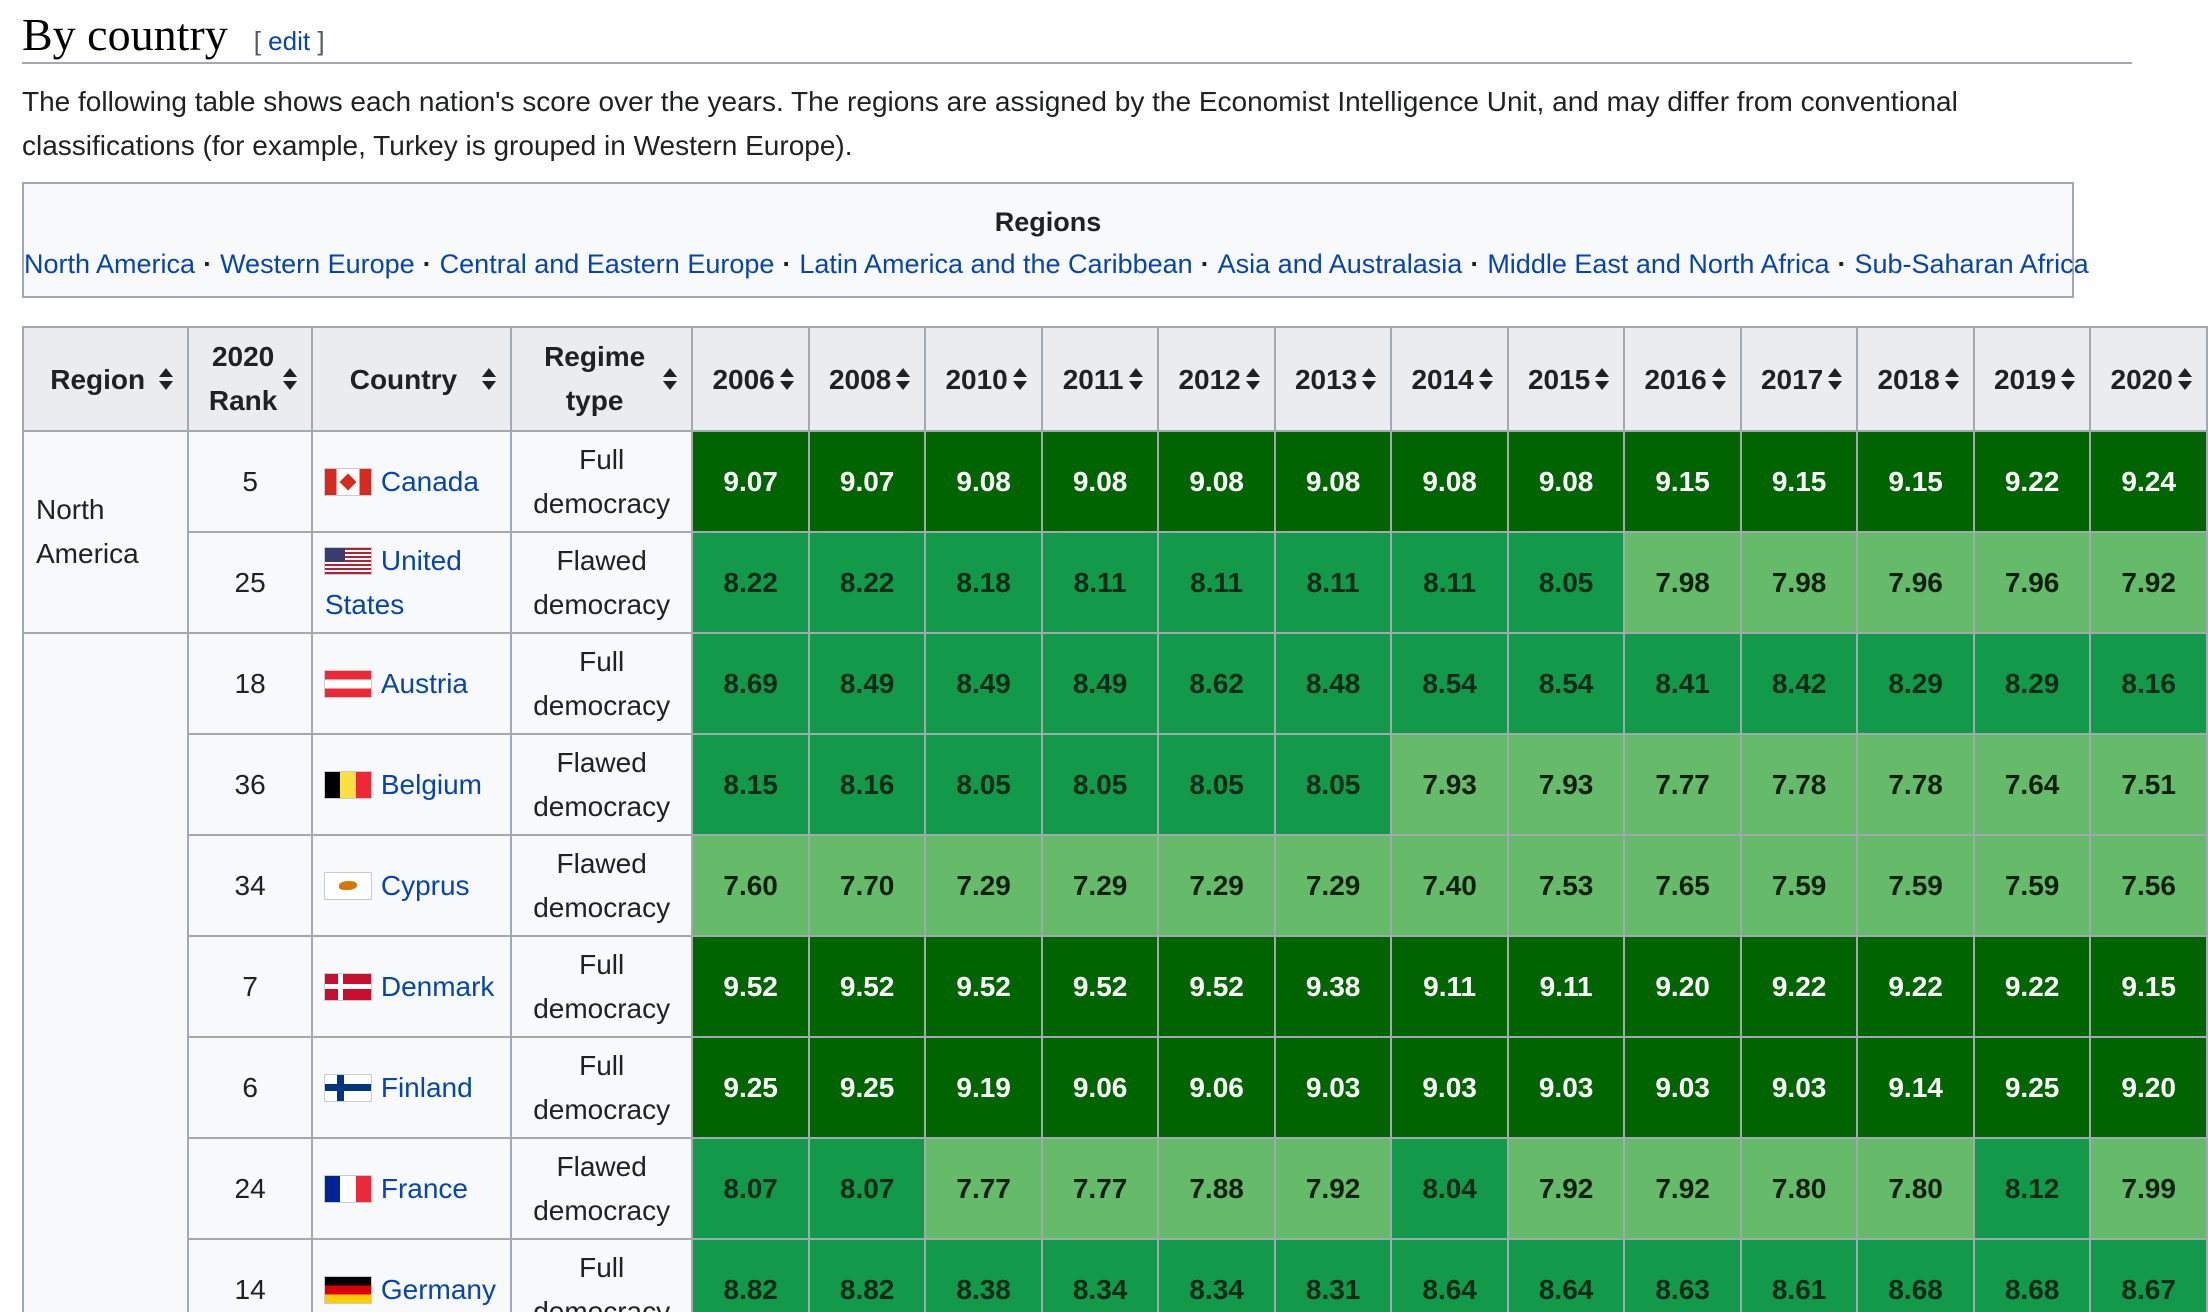 The height and width of the screenshot is (1312, 2208). I want to click on regime-cell: Flawed democracy, so click(601, 1188).